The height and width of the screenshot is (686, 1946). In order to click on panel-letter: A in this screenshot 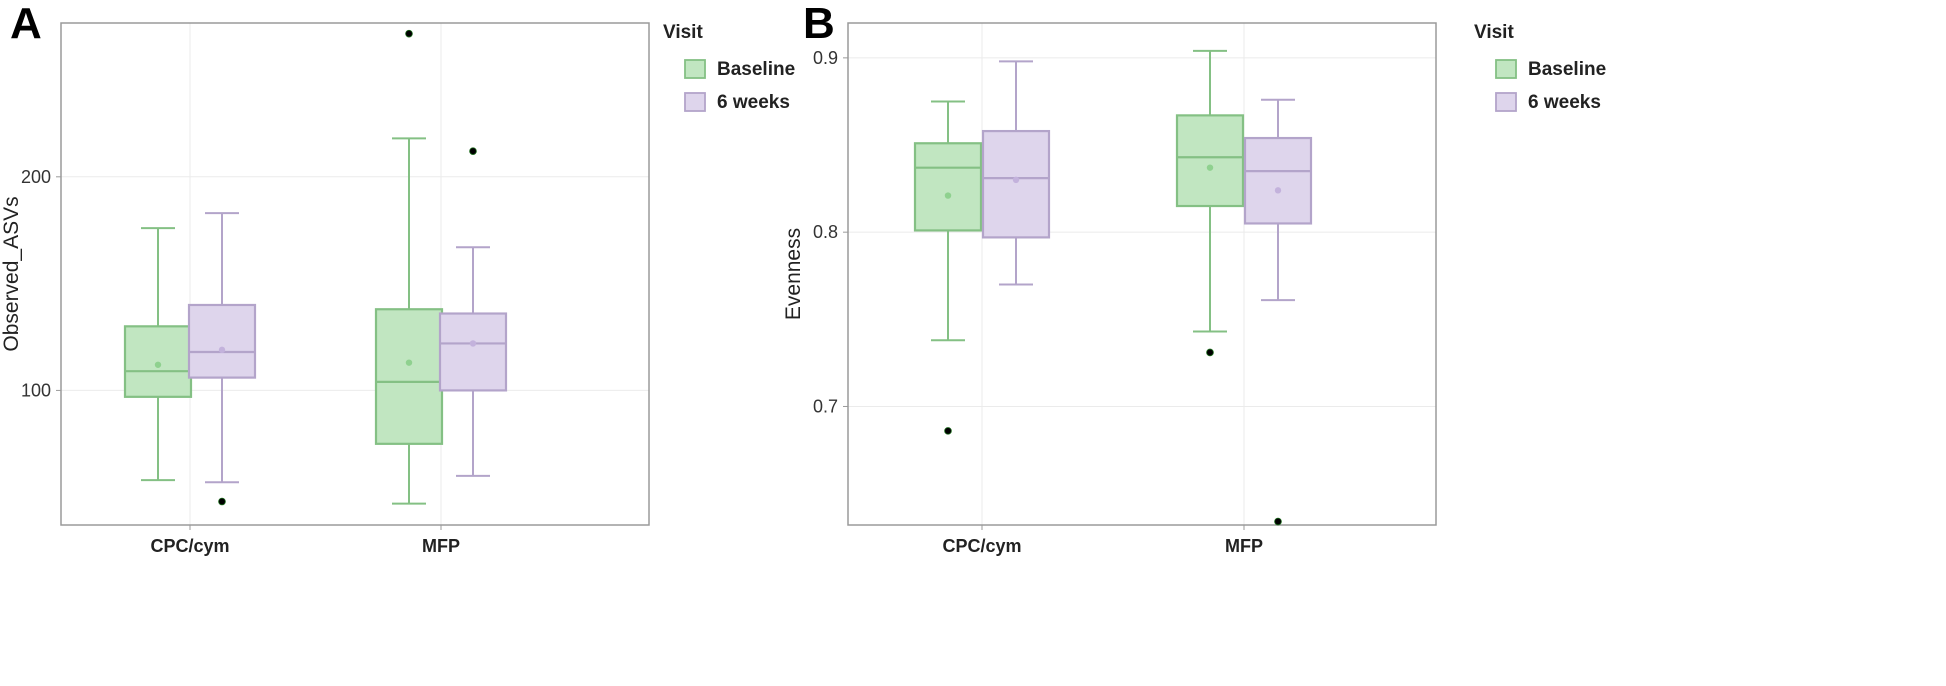, I will do `click(26, 24)`.